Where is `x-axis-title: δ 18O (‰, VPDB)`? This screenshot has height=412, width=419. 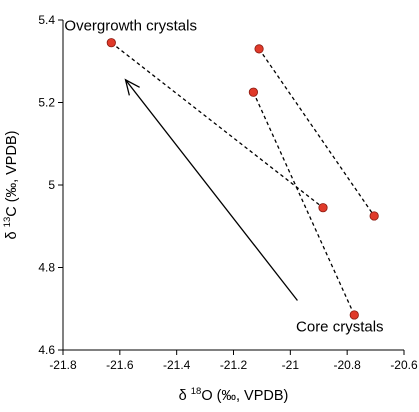 x-axis-title: δ 18O (‰, VPDB) is located at coordinates (234, 395).